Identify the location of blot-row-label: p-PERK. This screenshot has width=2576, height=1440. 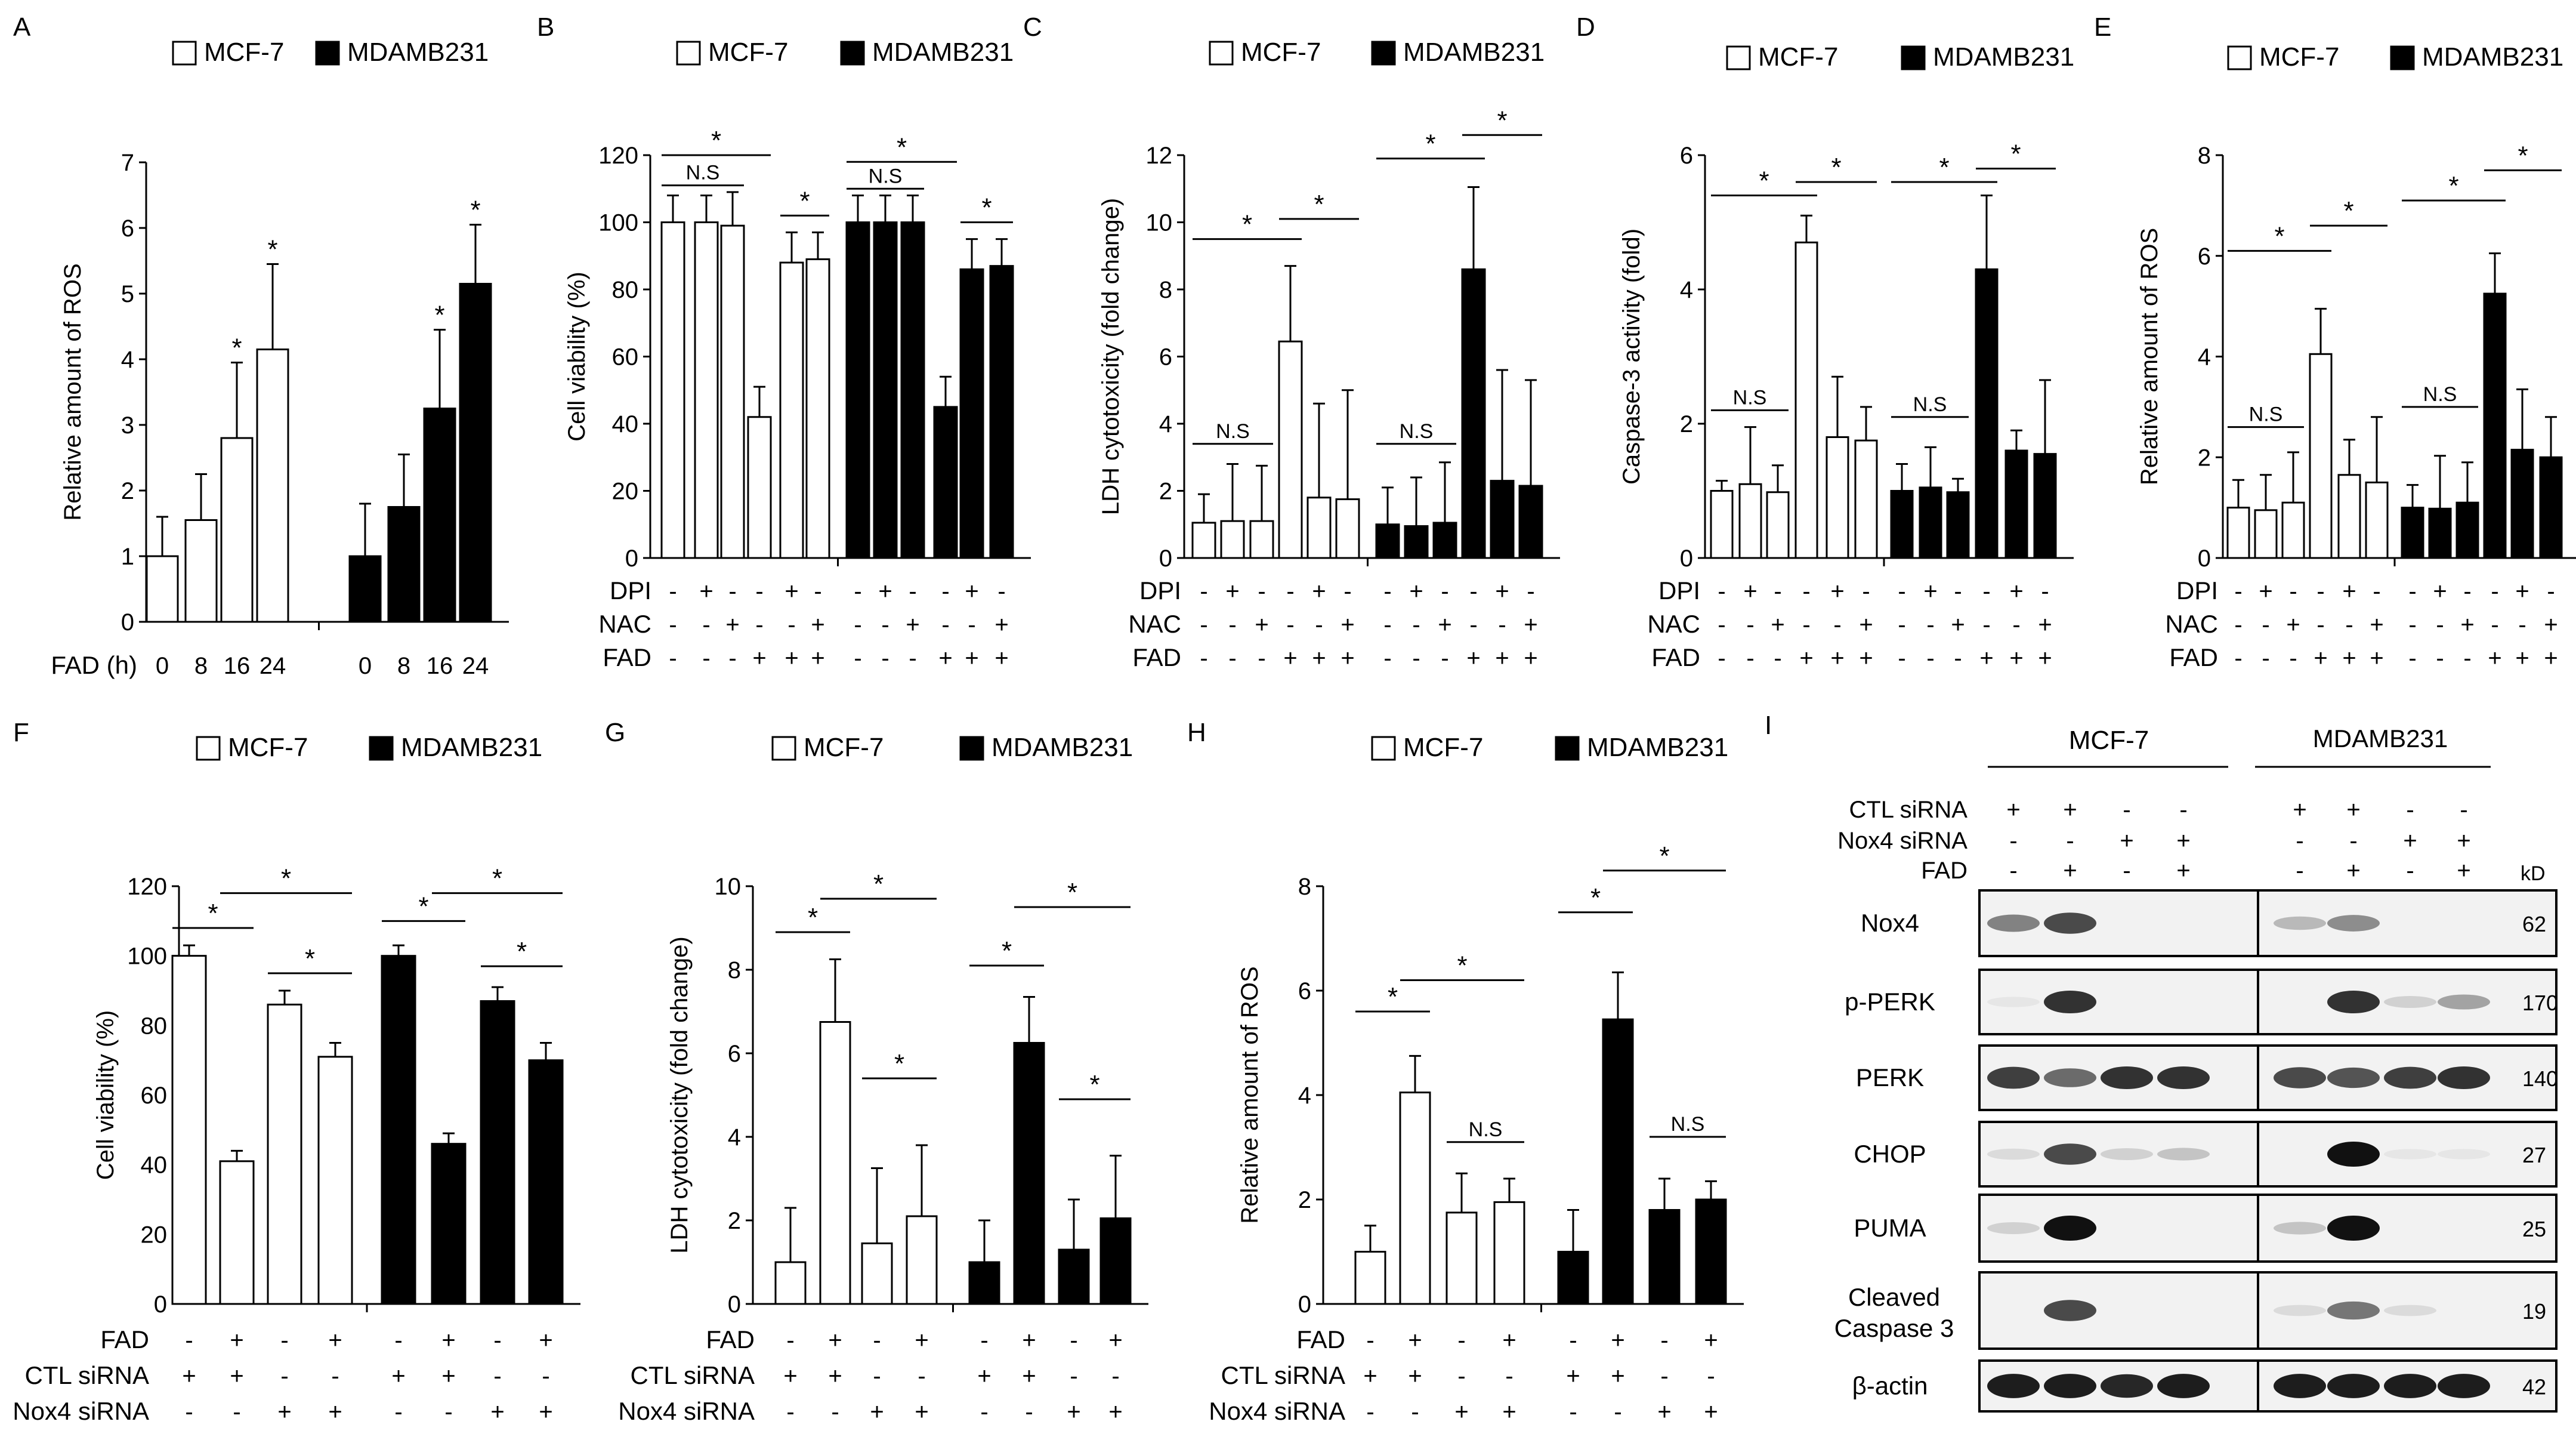
(1890, 1002).